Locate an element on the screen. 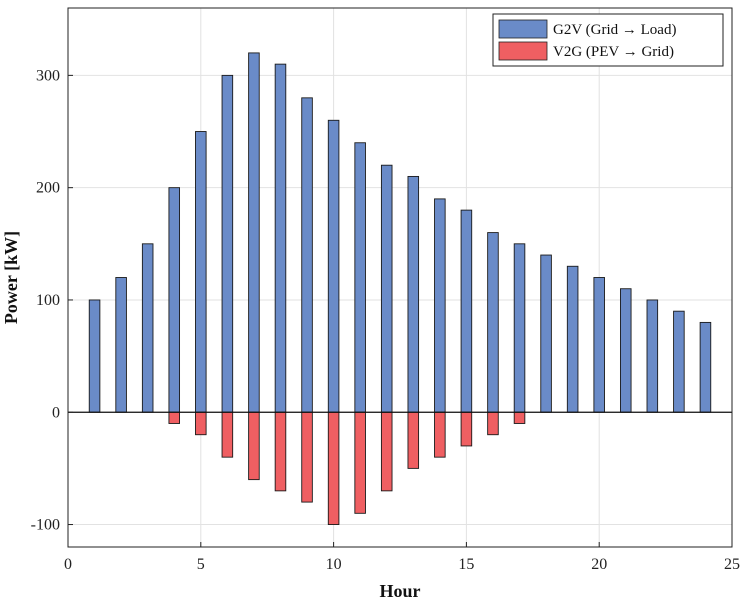 This screenshot has width=742, height=602. y-axis-label: Power [kW] is located at coordinates (11, 277).